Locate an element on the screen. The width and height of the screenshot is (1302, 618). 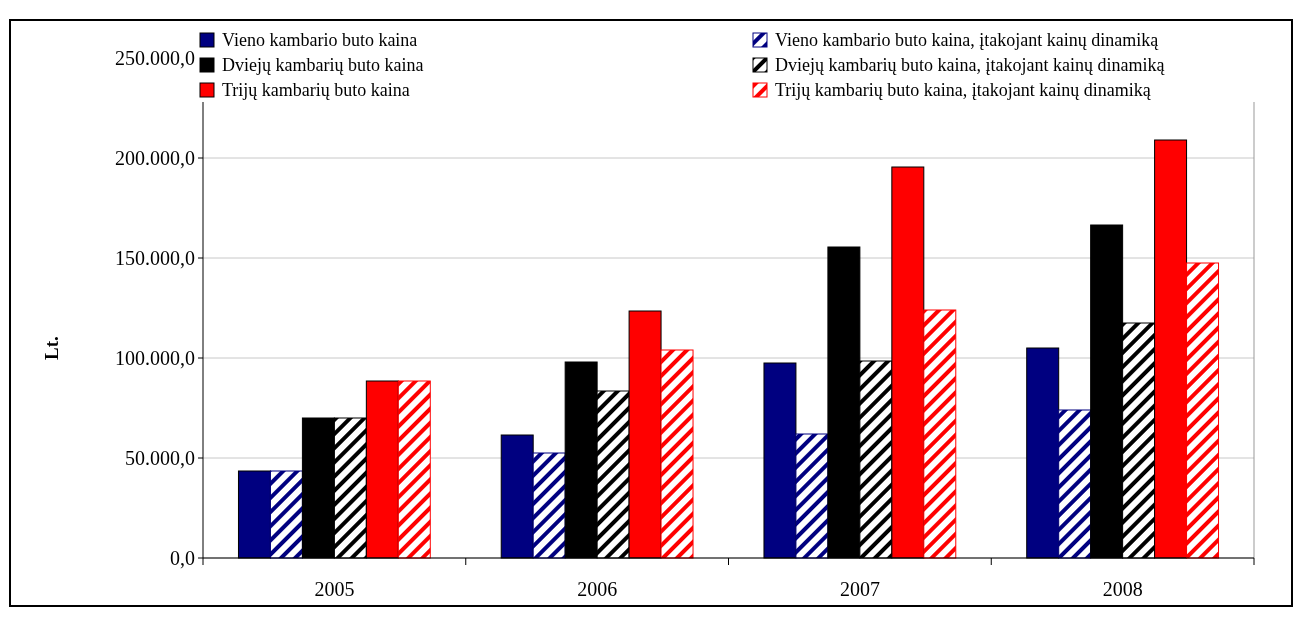
legend-label: Vieno kambario buto kaina, įtakojant kainų dinamiką is located at coordinates (967, 40).